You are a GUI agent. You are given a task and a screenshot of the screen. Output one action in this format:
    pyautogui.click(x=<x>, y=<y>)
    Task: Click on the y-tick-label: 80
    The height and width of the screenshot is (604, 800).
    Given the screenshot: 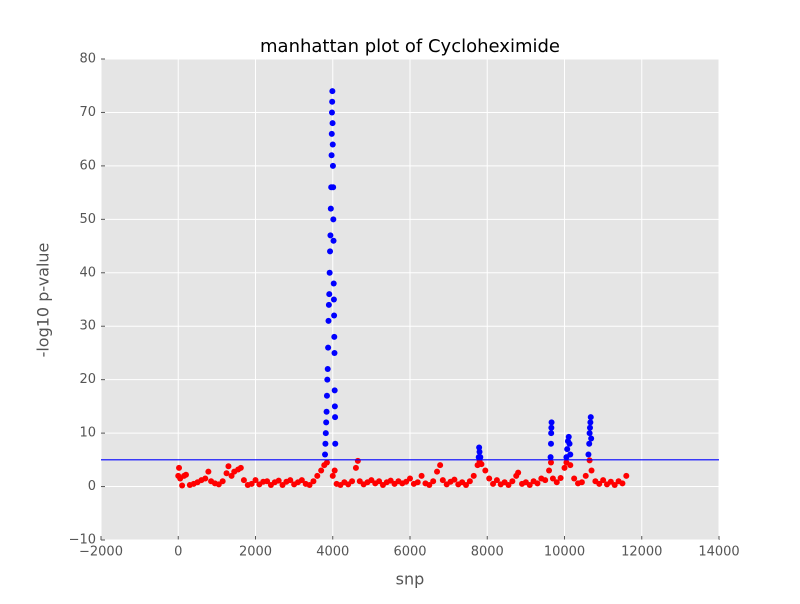 What is the action you would take?
    pyautogui.click(x=87, y=59)
    